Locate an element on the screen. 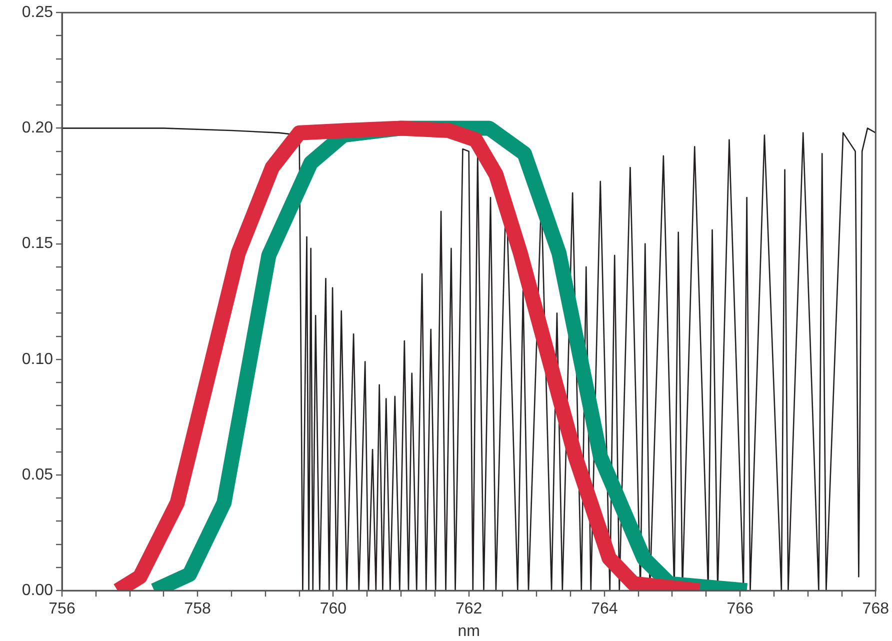  x-tick-label: 768 is located at coordinates (876, 609).